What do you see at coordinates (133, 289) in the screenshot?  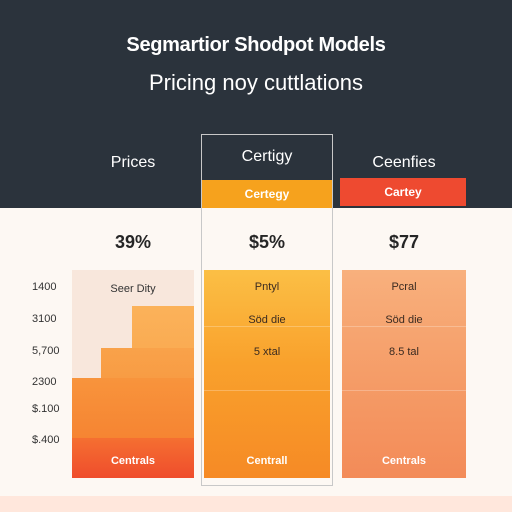 I see `stack-top-label: Seer Dity` at bounding box center [133, 289].